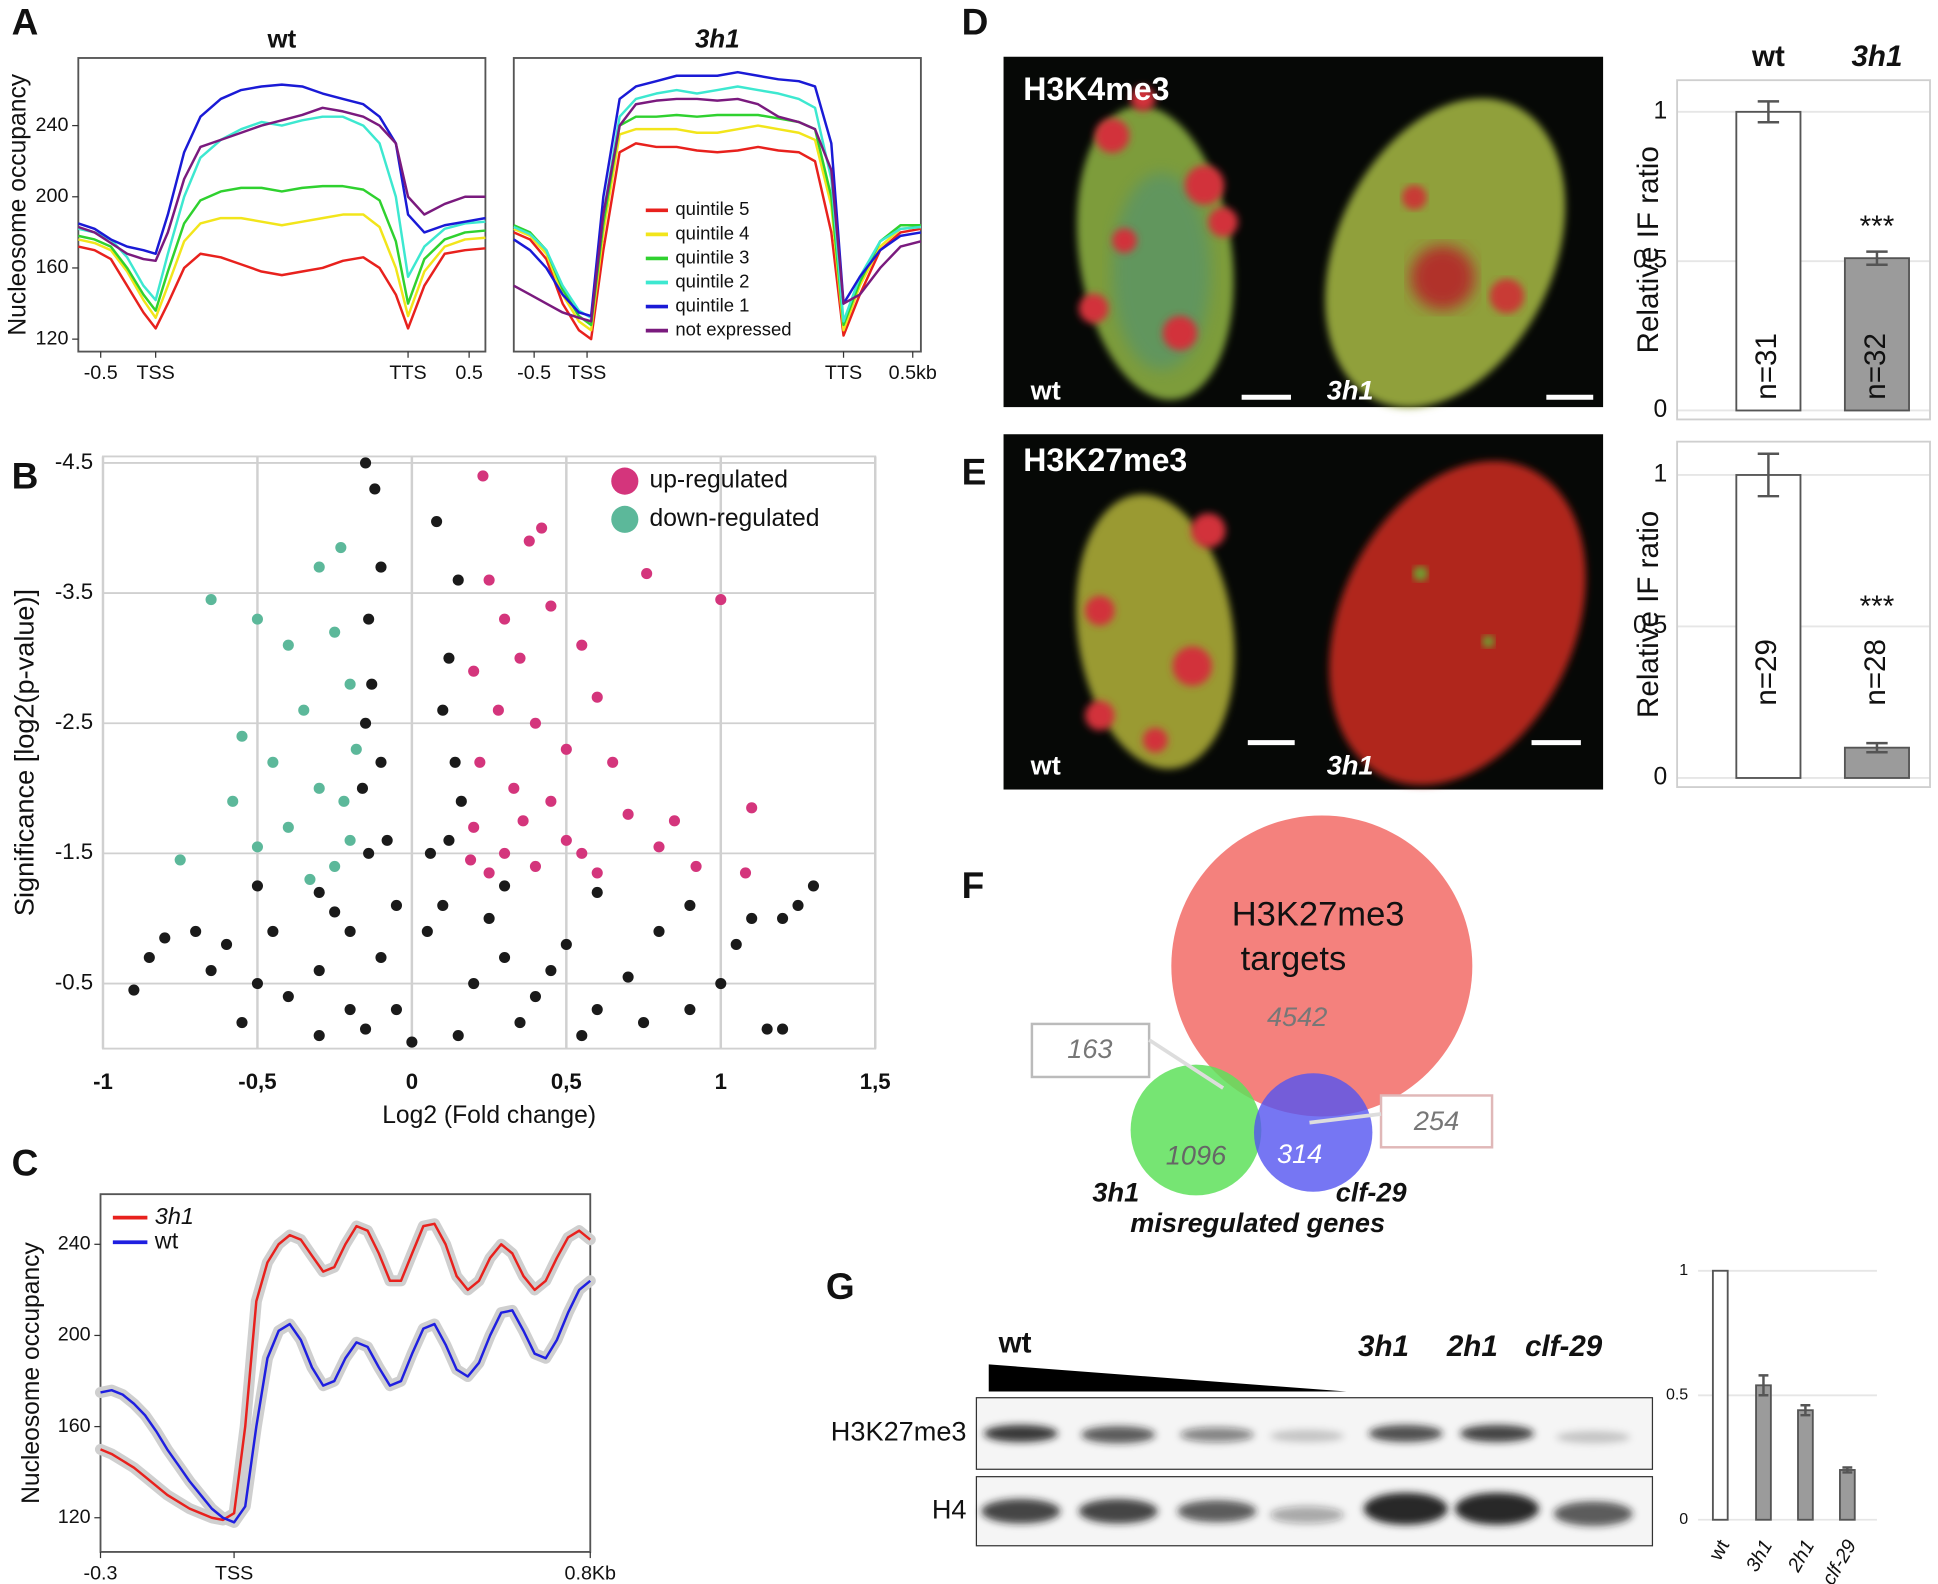  I want to click on x-tick-label: 0.5, so click(468, 373).